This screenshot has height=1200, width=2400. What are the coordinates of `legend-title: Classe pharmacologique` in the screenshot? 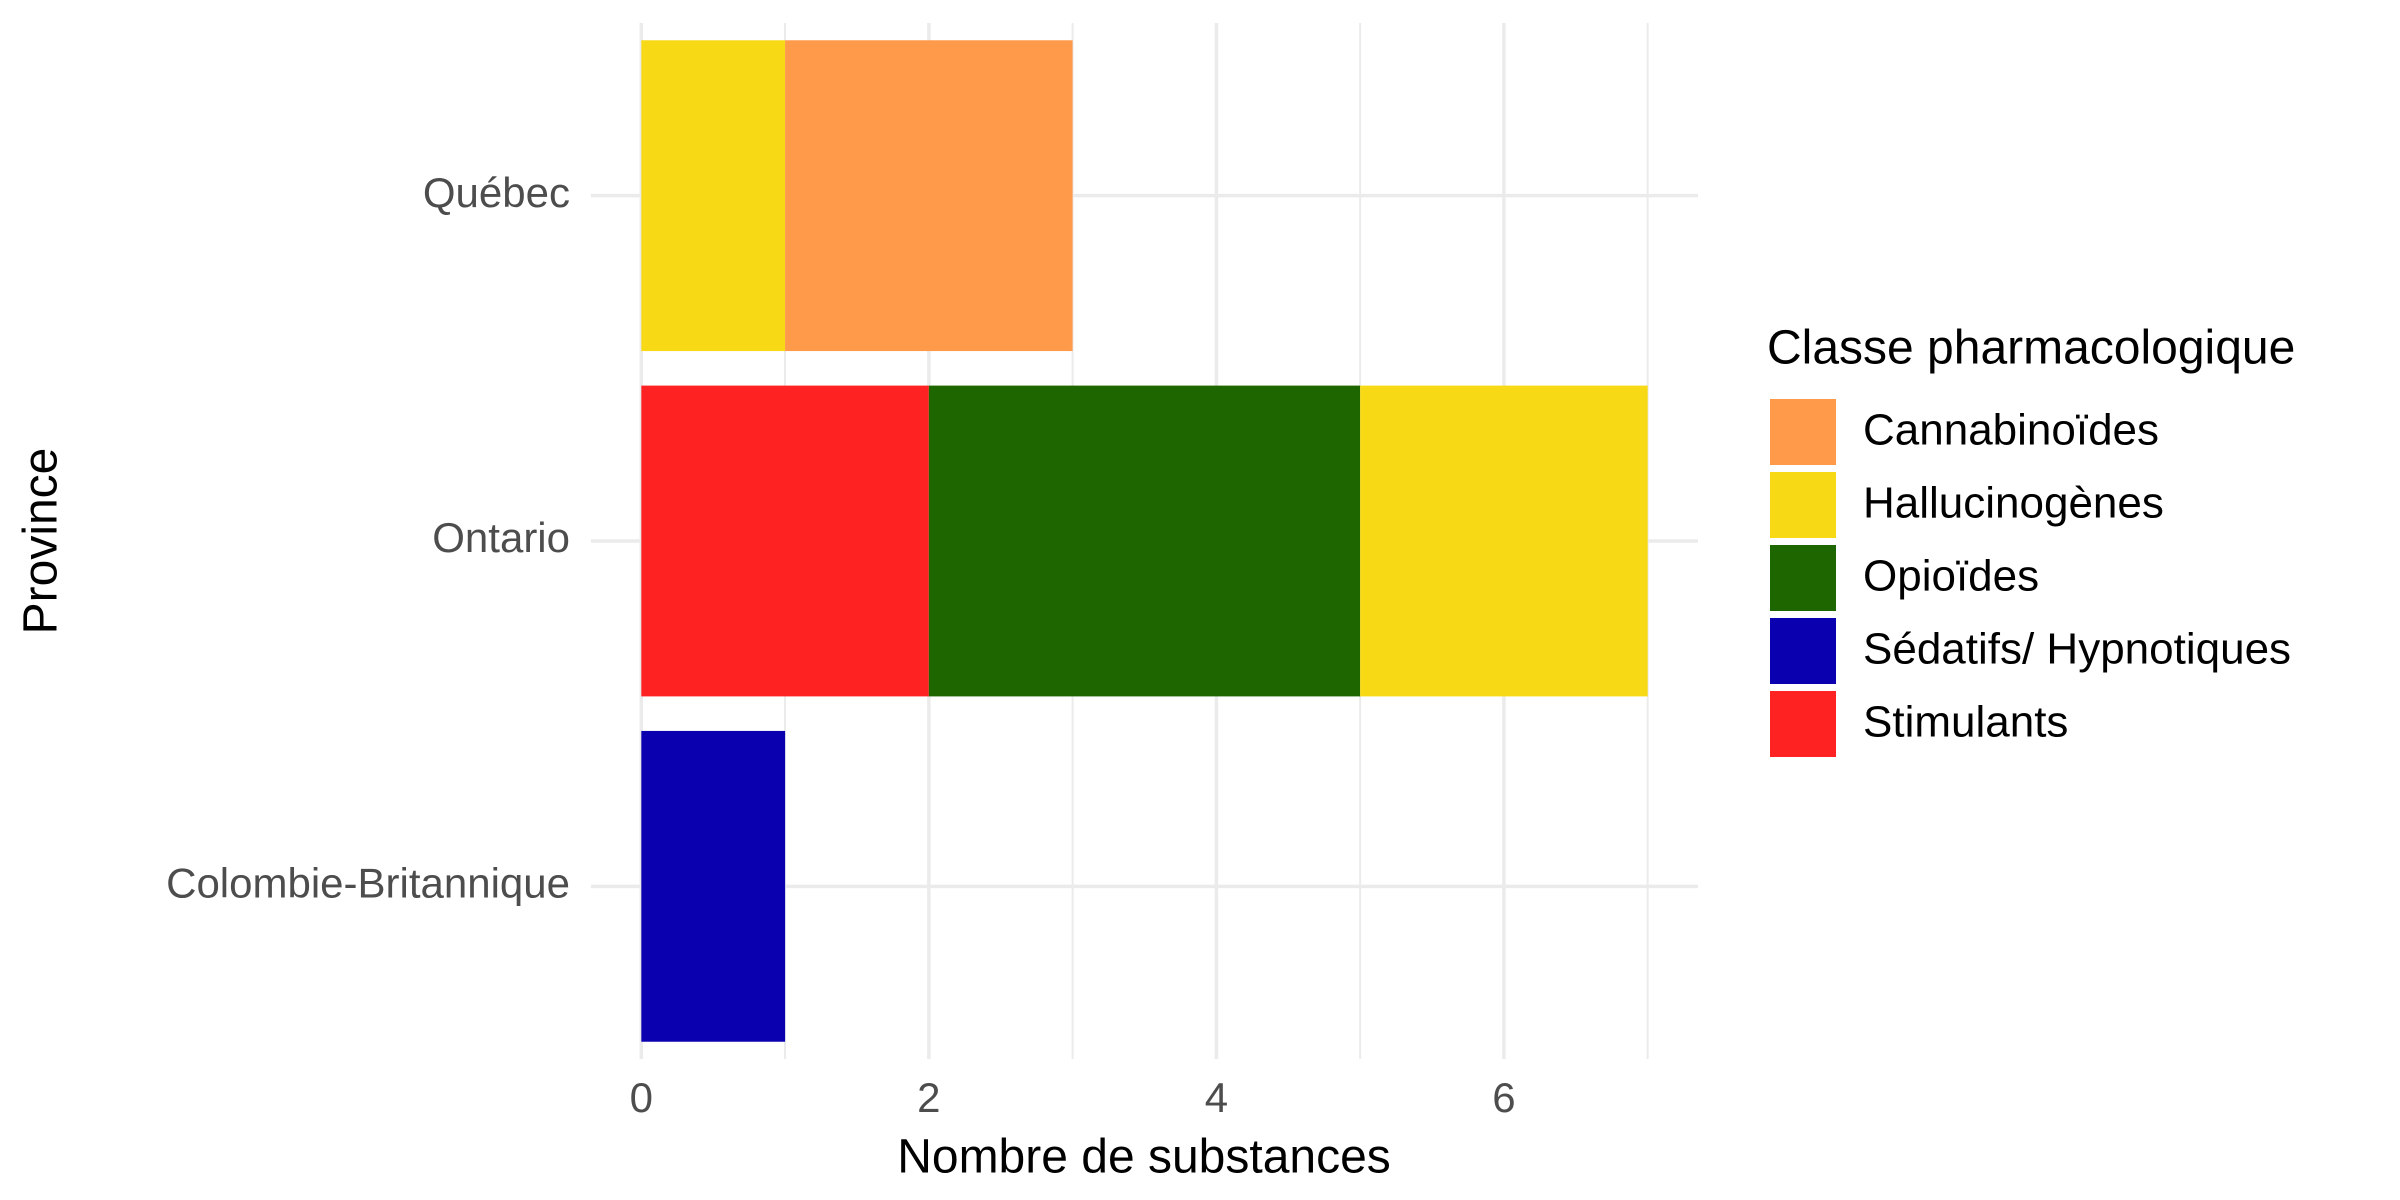 It's located at (2031, 348).